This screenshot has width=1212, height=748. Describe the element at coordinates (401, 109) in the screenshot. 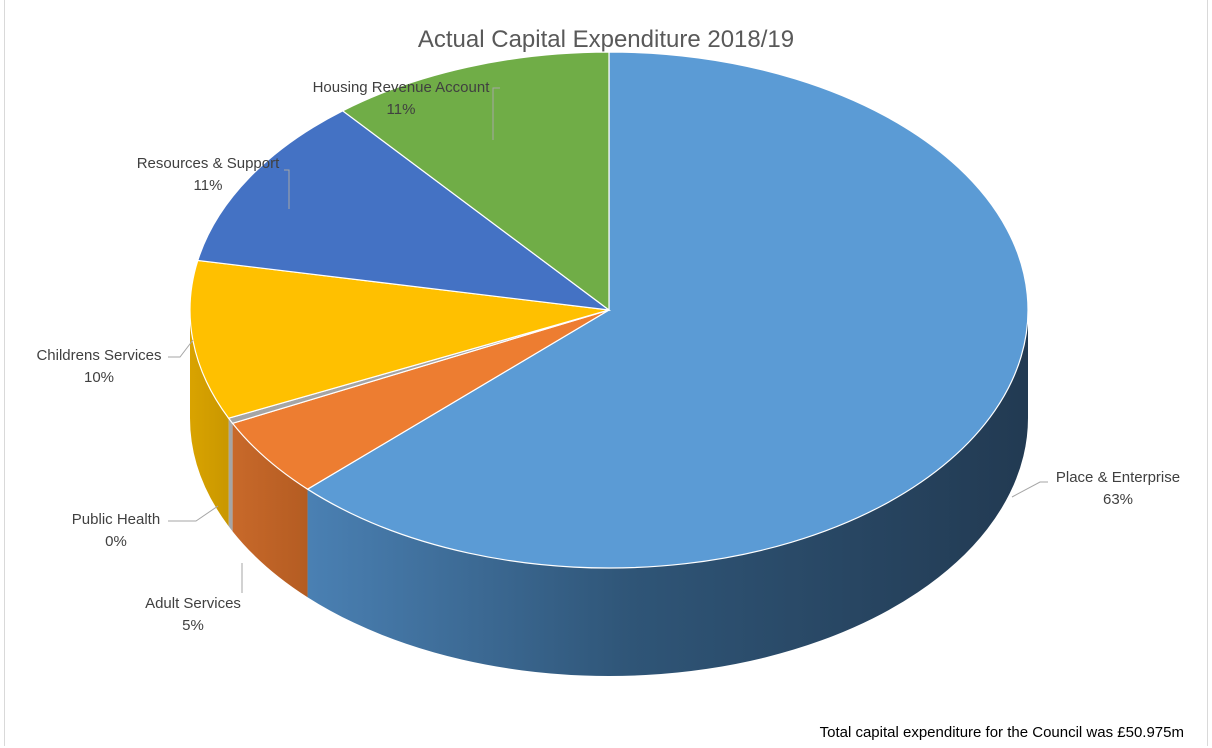

I see `data-value-housing-revenue-account: 11%` at that location.